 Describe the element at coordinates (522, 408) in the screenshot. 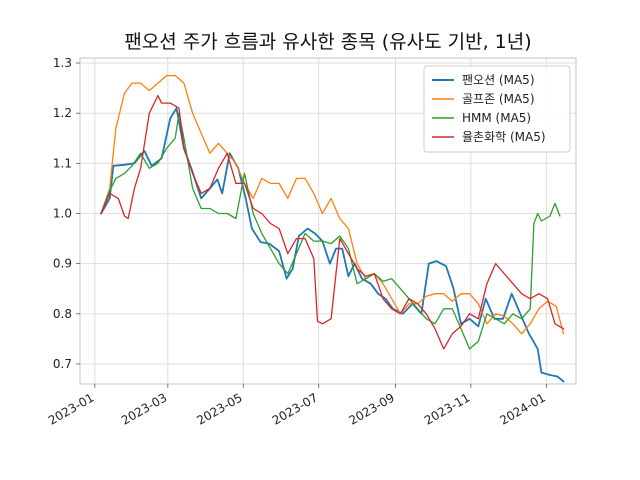

I see `x-tick-label: 2024-01` at that location.